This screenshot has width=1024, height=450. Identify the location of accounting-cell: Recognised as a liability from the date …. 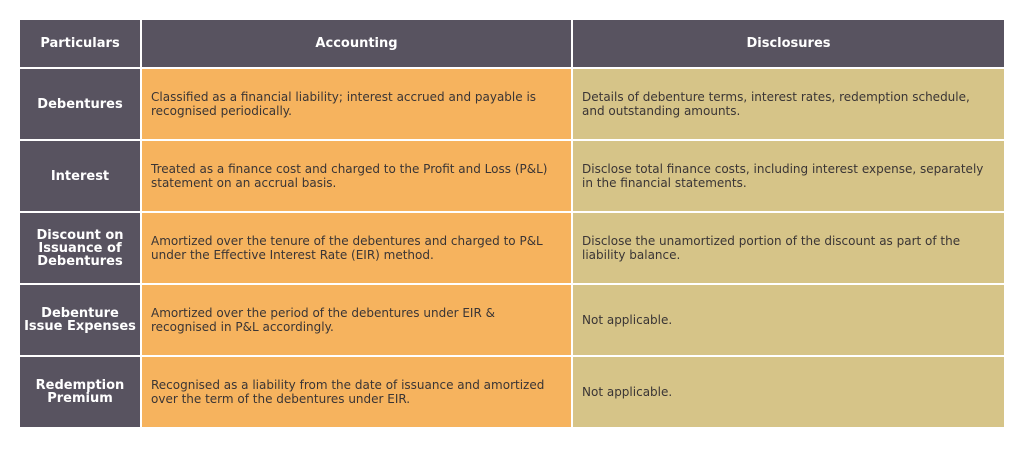
(357, 392).